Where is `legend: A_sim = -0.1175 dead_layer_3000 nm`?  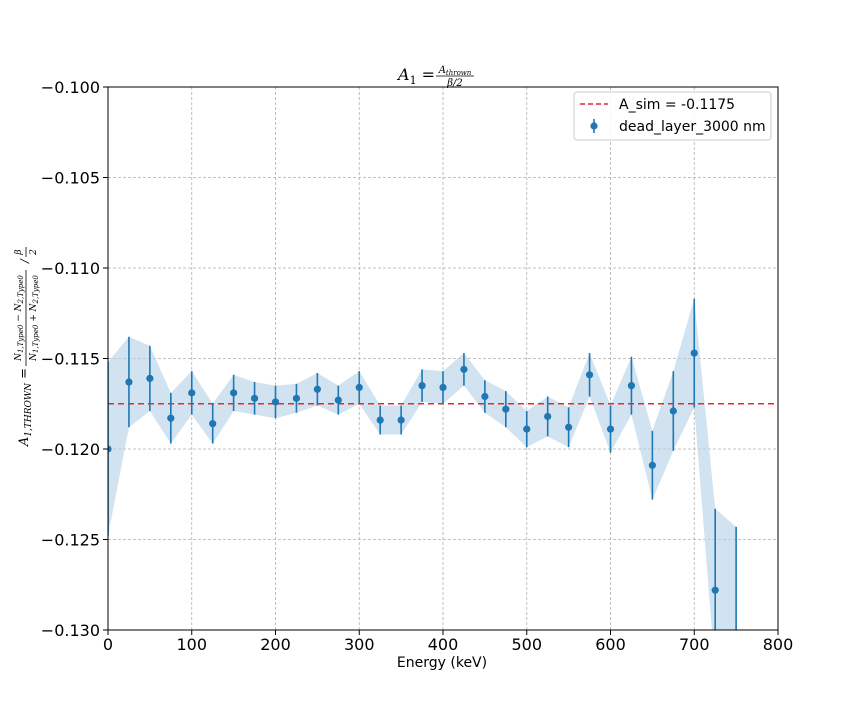
legend: A_sim = -0.1175 dead_layer_3000 nm is located at coordinates (672, 116).